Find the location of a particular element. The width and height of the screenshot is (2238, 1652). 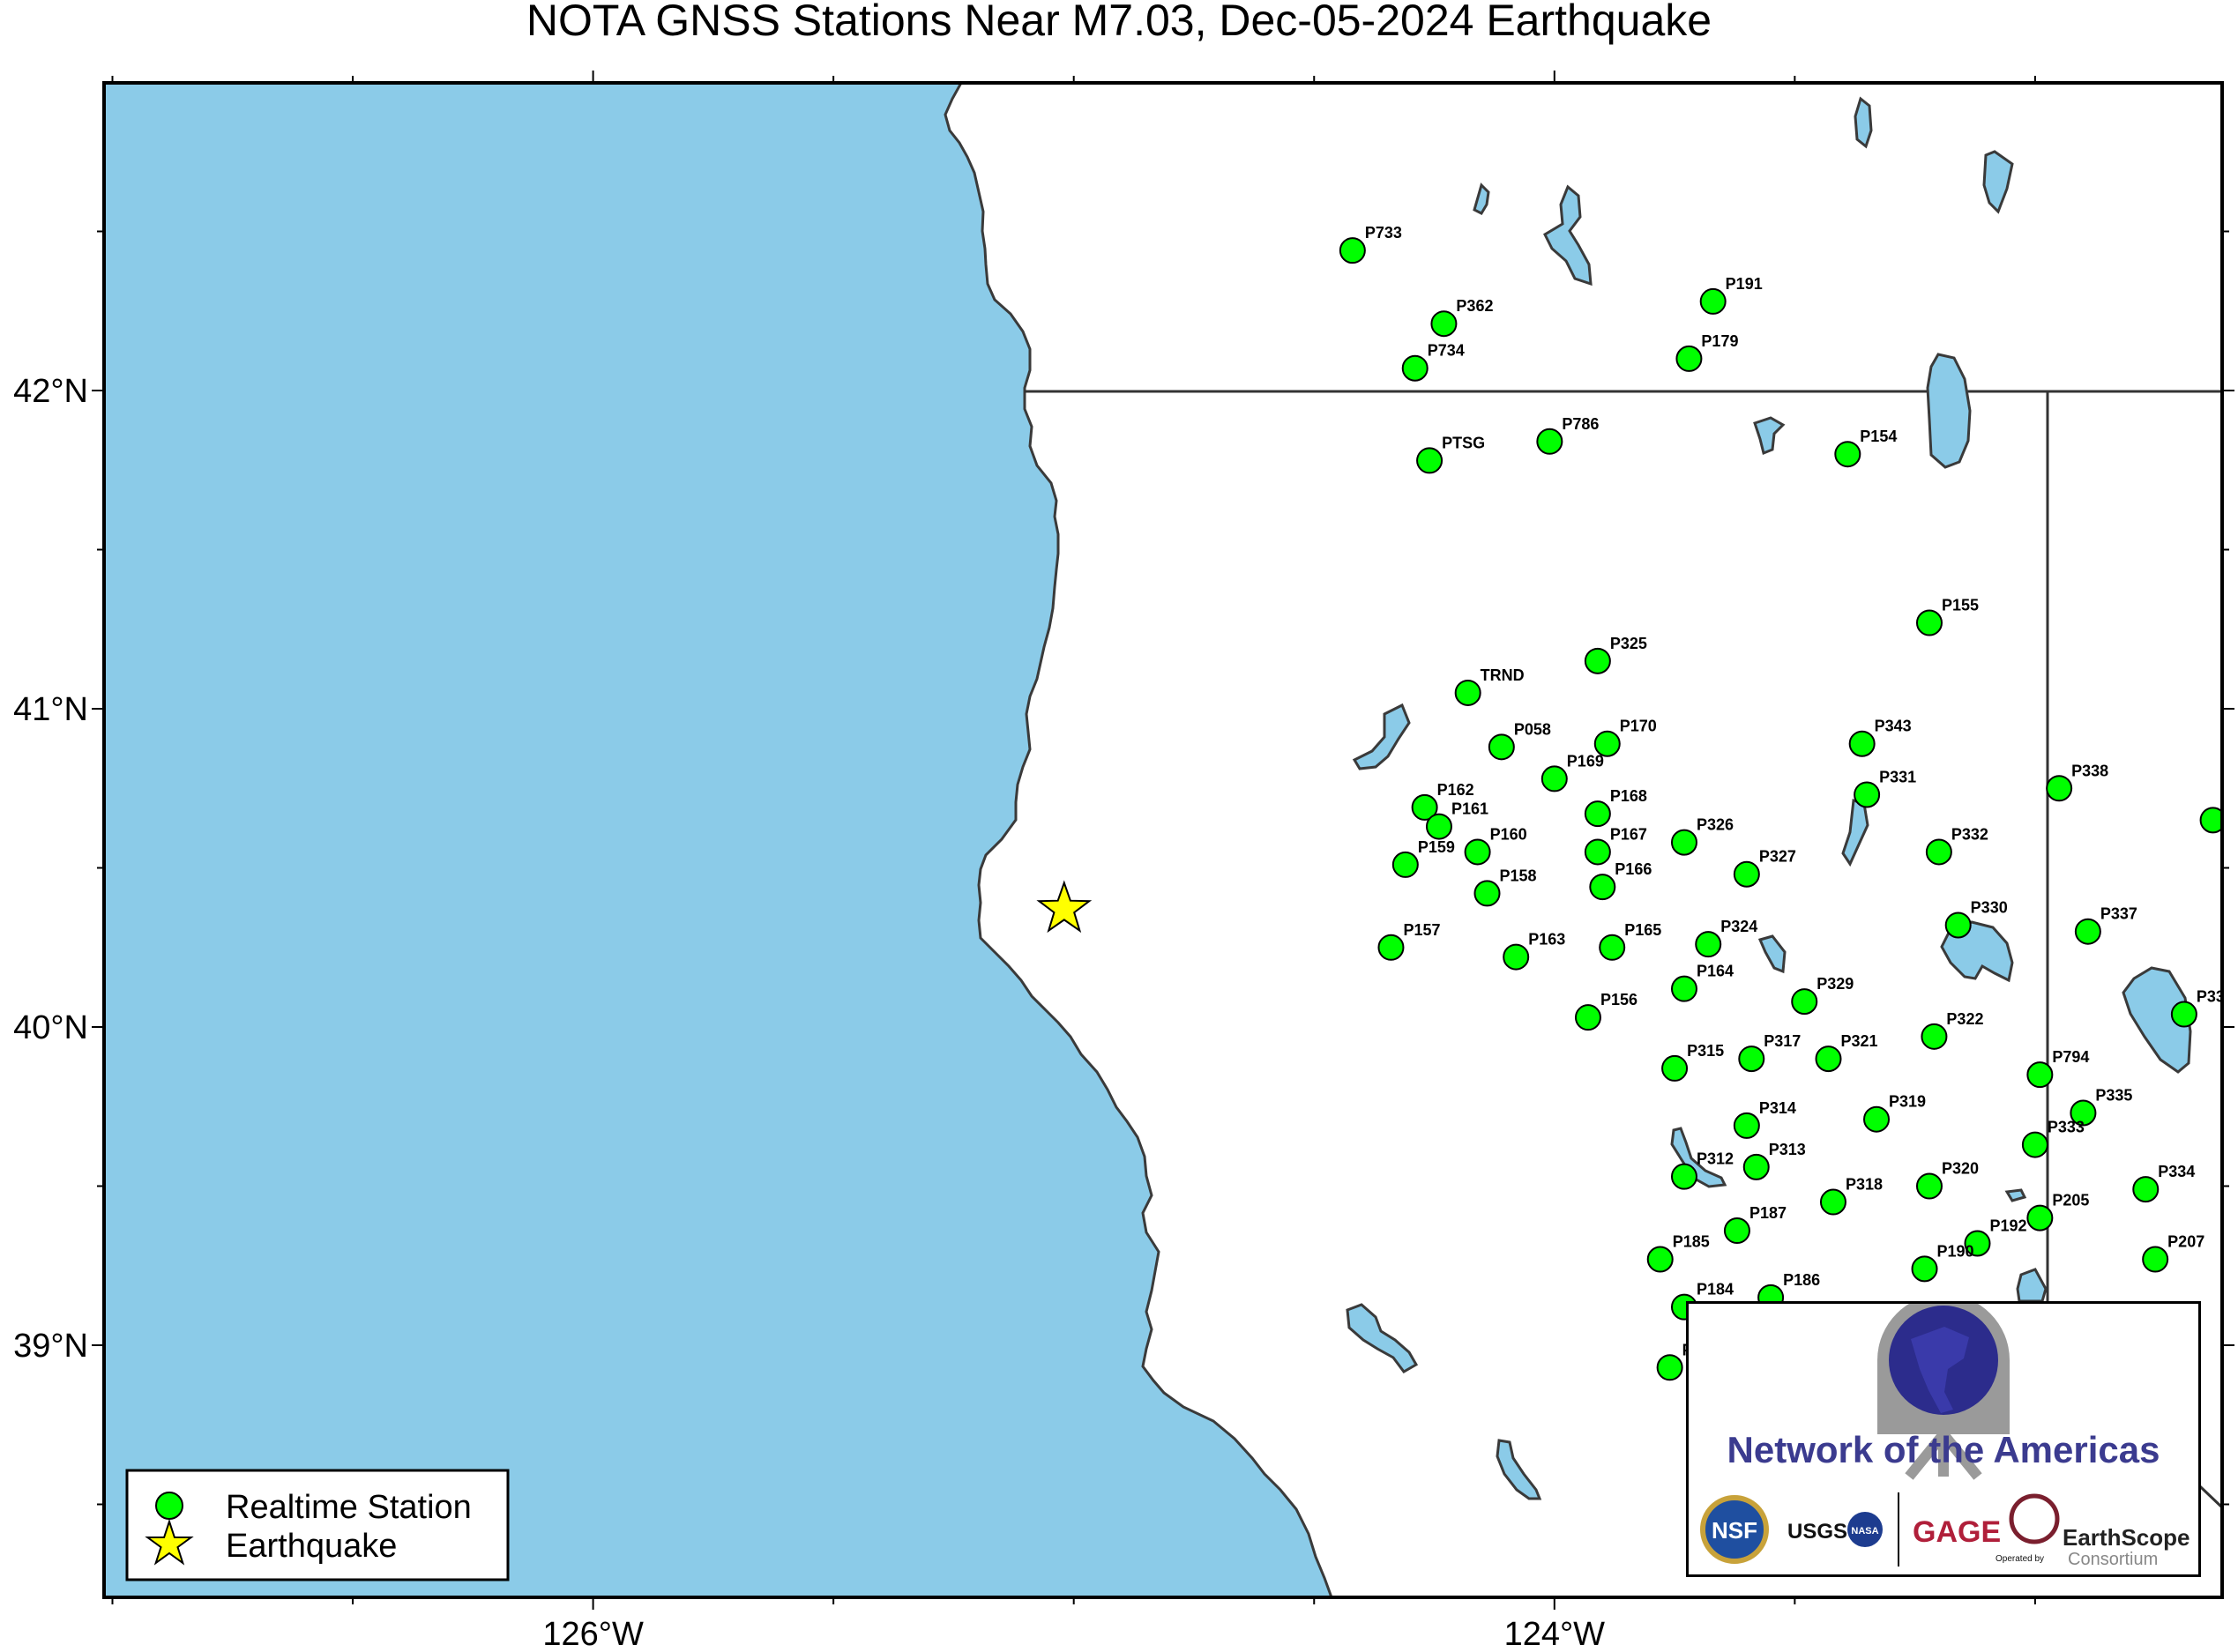

station-marker-P162 is located at coordinates (1425, 807).